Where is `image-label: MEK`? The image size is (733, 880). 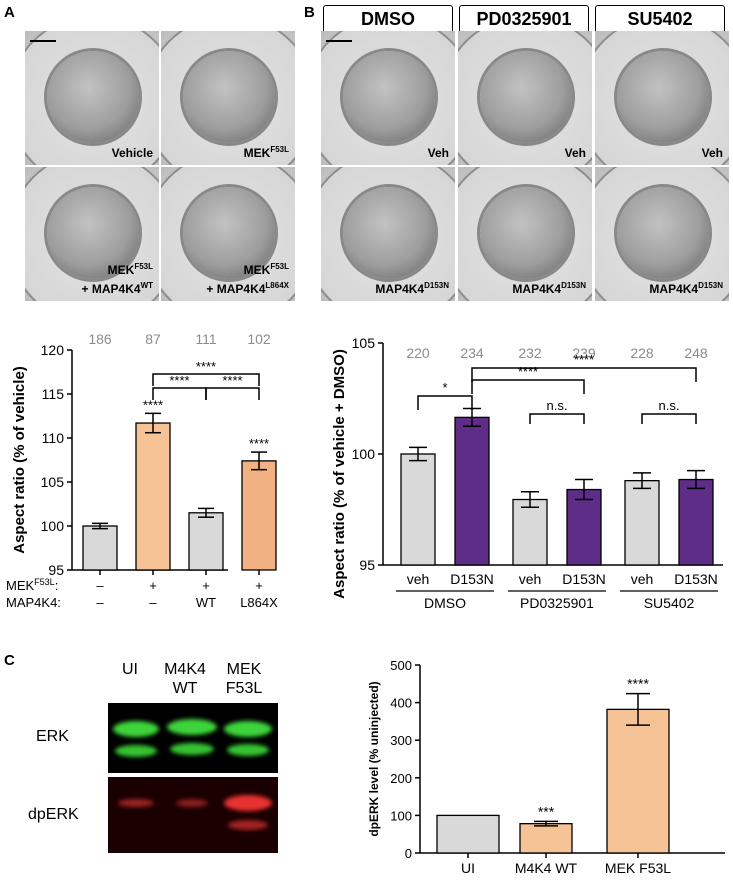 image-label: MEK is located at coordinates (257, 153).